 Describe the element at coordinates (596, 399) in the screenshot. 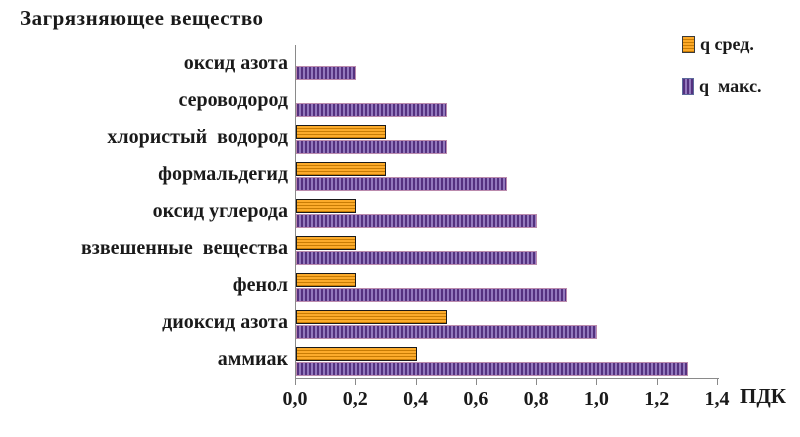

I see `x-axis-tick-label: 1,0` at that location.